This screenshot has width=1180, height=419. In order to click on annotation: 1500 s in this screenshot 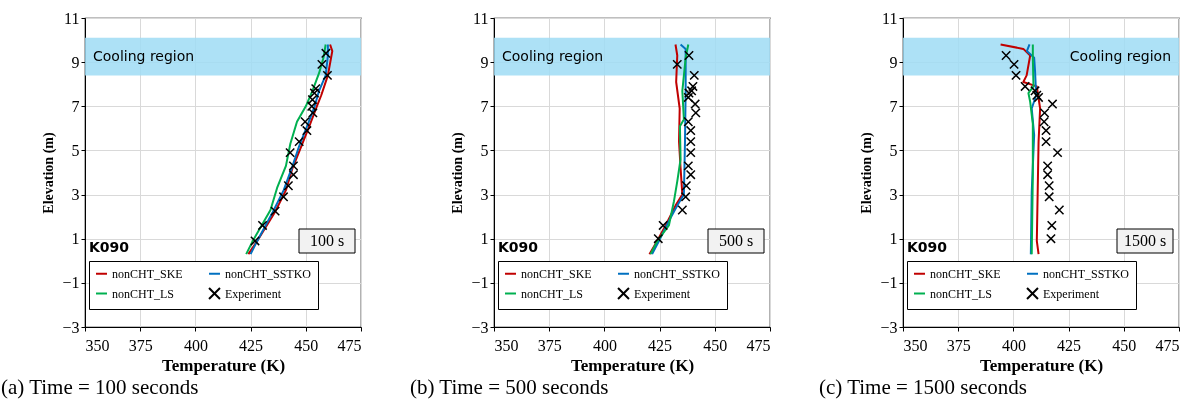, I will do `click(1145, 240)`.